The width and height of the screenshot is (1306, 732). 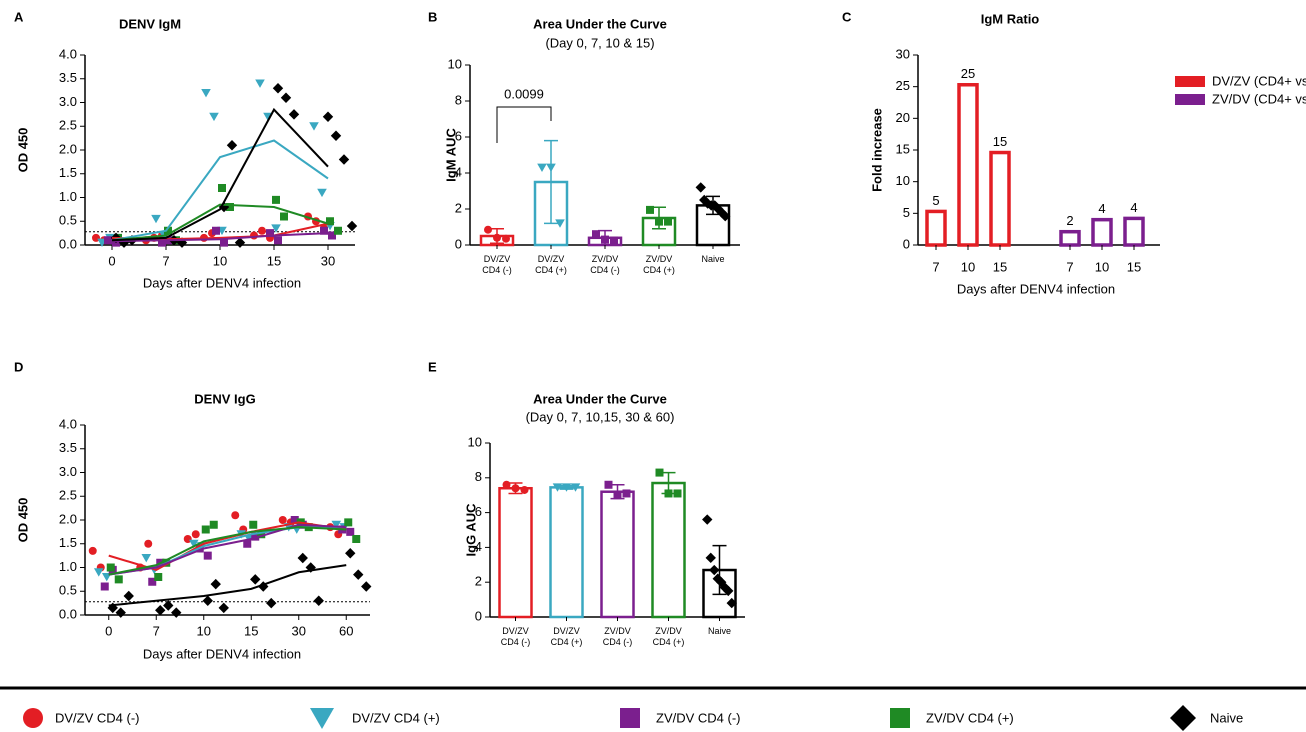 What do you see at coordinates (450, 155) in the screenshot?
I see `y-axis-label: IgM AUC` at bounding box center [450, 155].